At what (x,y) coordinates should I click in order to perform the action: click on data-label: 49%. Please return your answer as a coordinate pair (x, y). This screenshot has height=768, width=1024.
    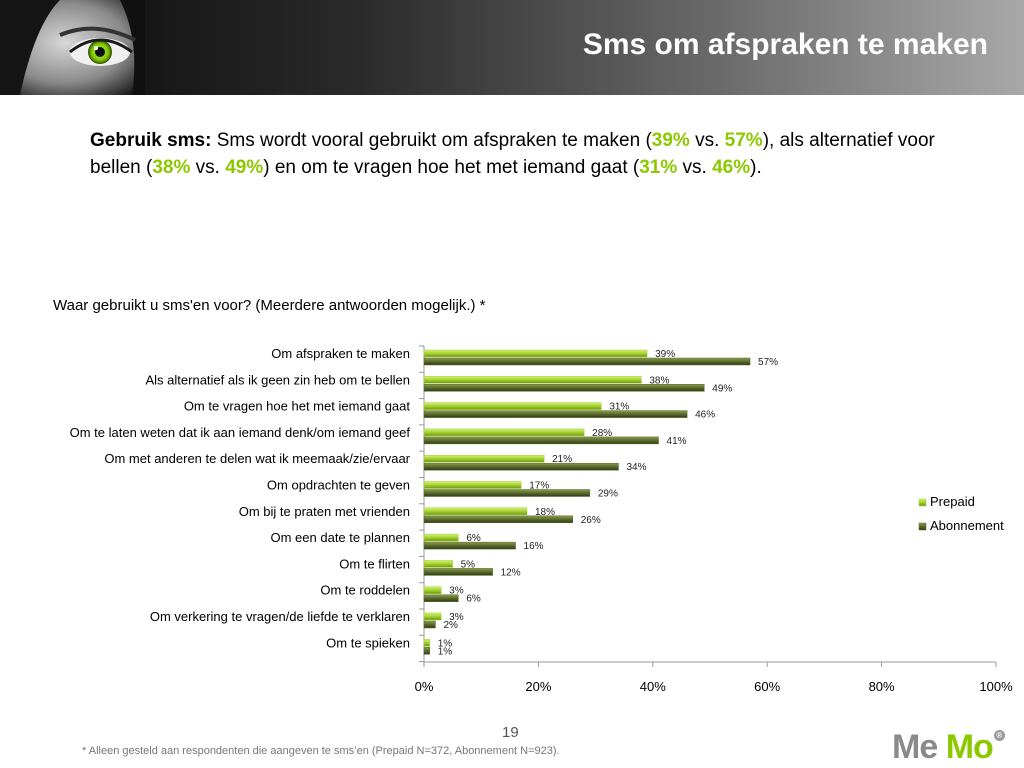
    Looking at the image, I should click on (722, 388).